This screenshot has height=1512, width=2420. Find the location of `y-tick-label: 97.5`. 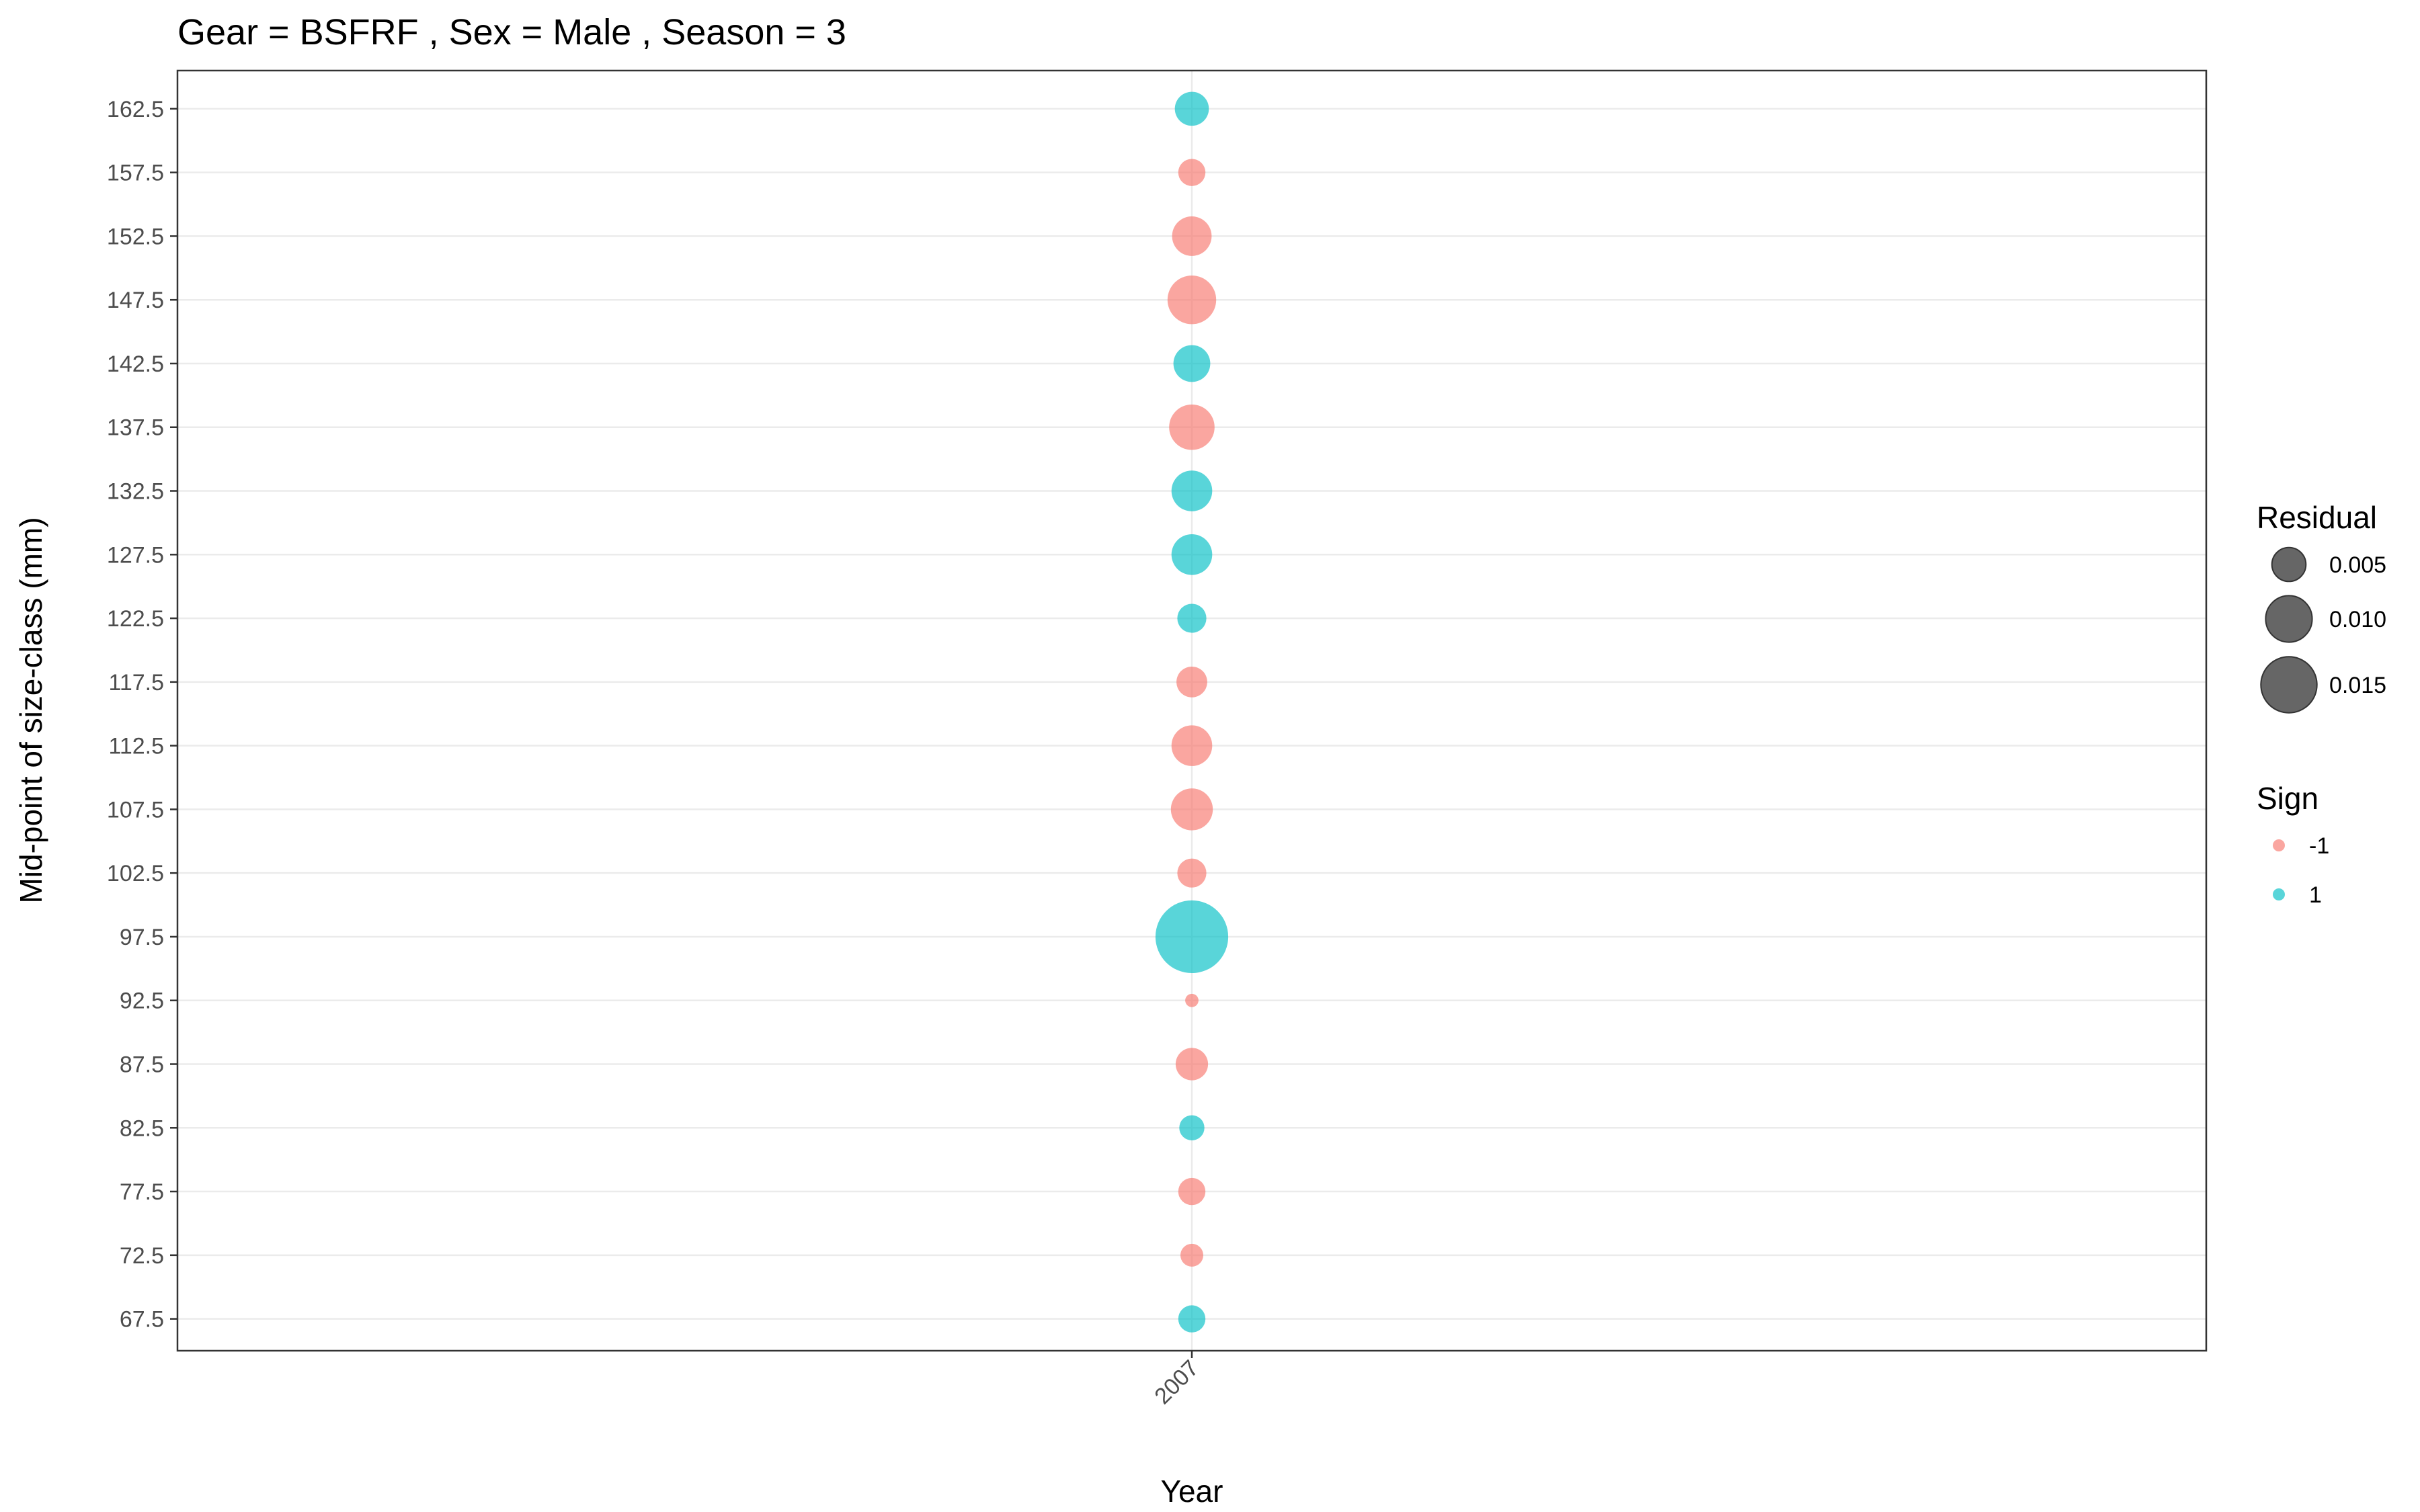

y-tick-label: 97.5 is located at coordinates (142, 938).